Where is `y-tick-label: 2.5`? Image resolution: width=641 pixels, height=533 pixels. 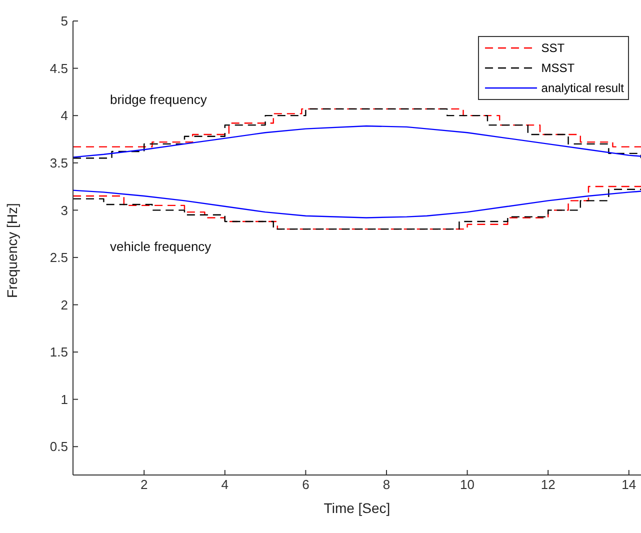
y-tick-label: 2.5 is located at coordinates (59, 258).